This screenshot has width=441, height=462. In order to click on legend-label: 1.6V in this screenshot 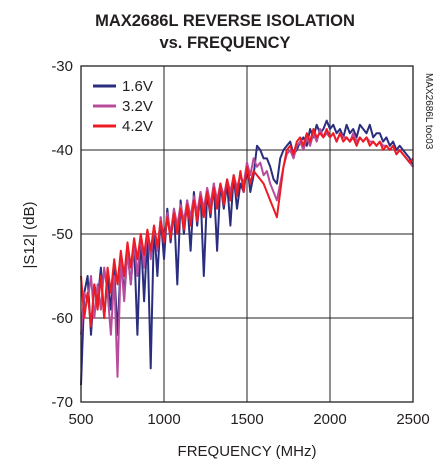, I will do `click(137, 86)`.